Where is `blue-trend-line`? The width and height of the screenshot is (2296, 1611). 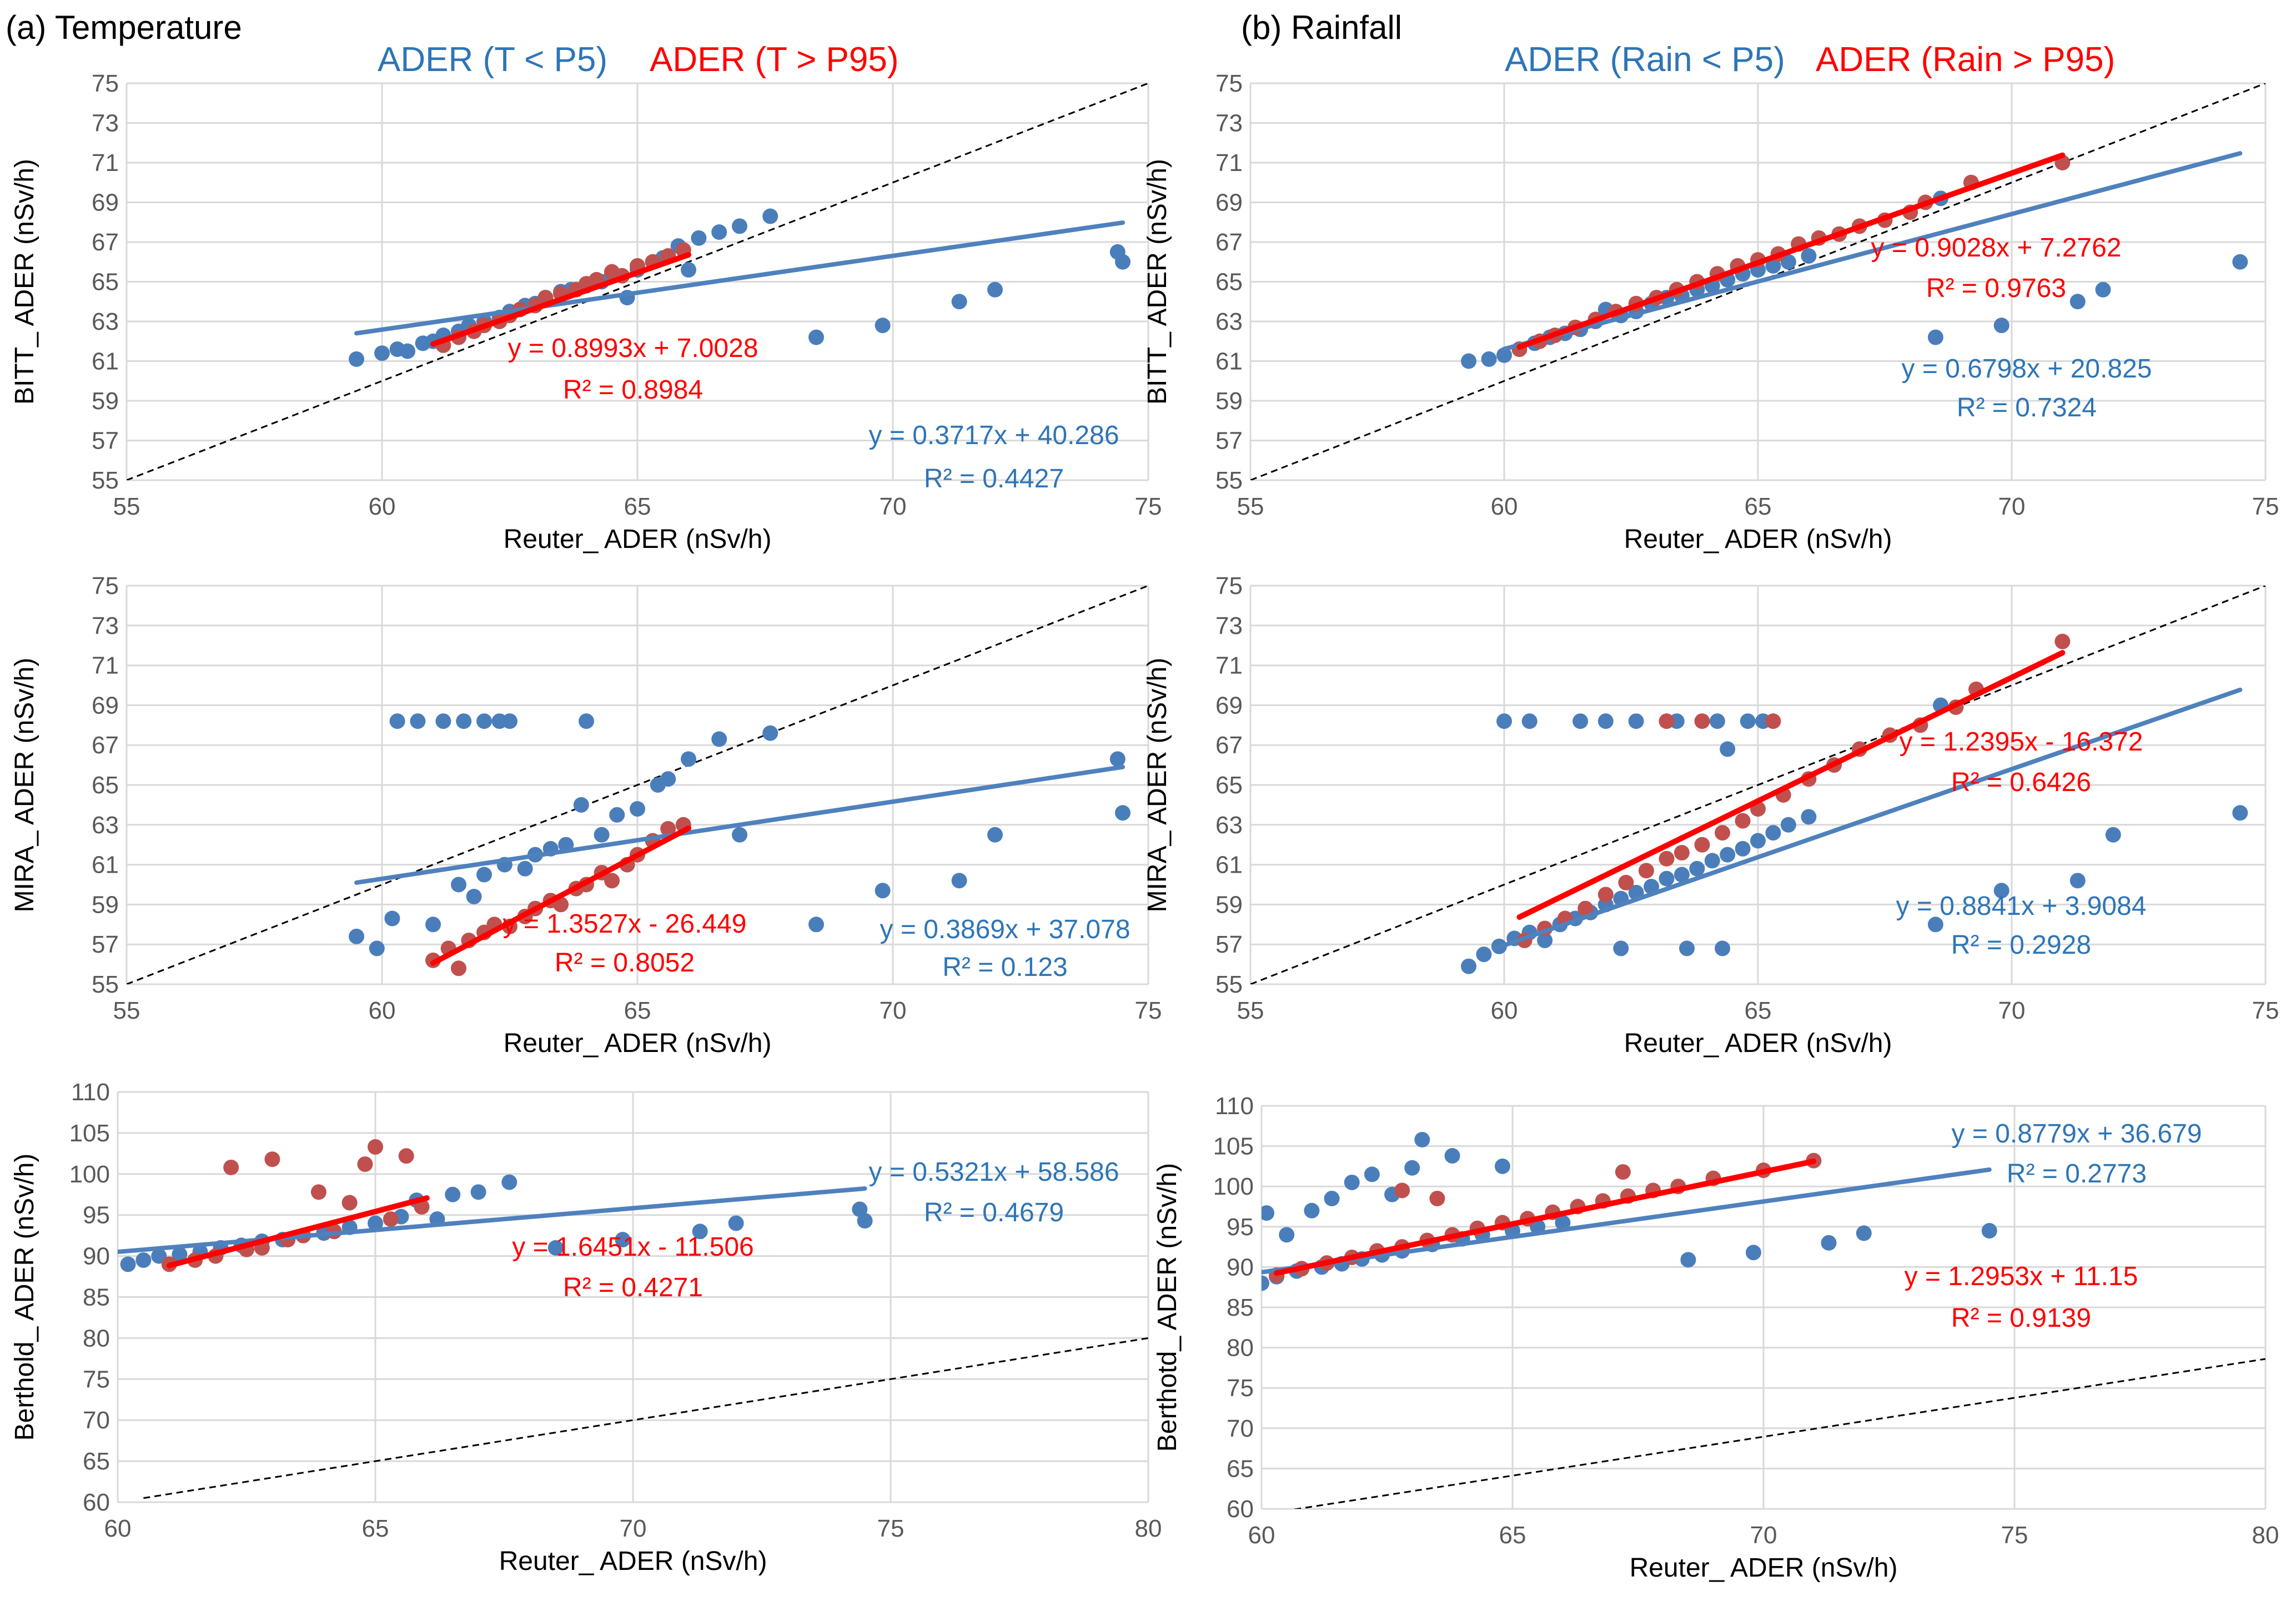 blue-trend-line is located at coordinates (739, 824).